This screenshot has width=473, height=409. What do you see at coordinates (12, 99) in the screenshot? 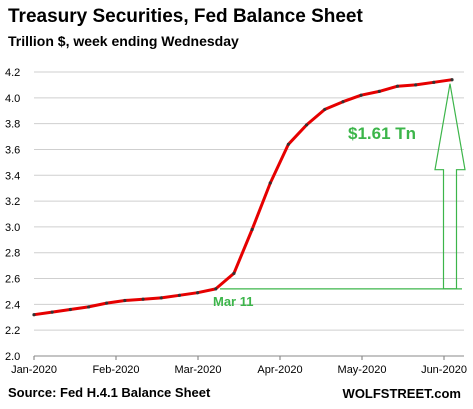
I see `y-tick-label: 4.0` at bounding box center [12, 99].